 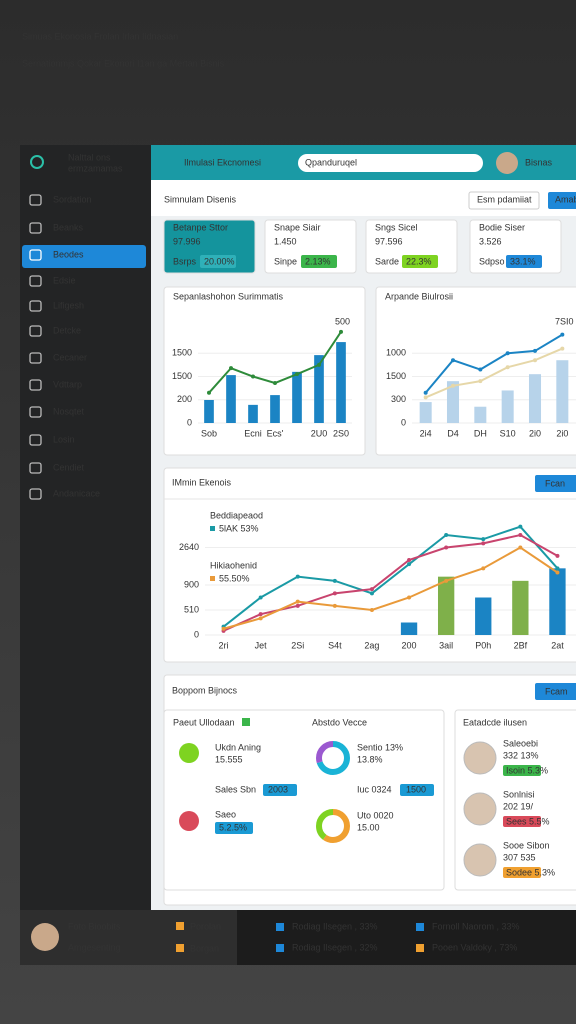 I want to click on button-label: Fcam, so click(x=556, y=691).